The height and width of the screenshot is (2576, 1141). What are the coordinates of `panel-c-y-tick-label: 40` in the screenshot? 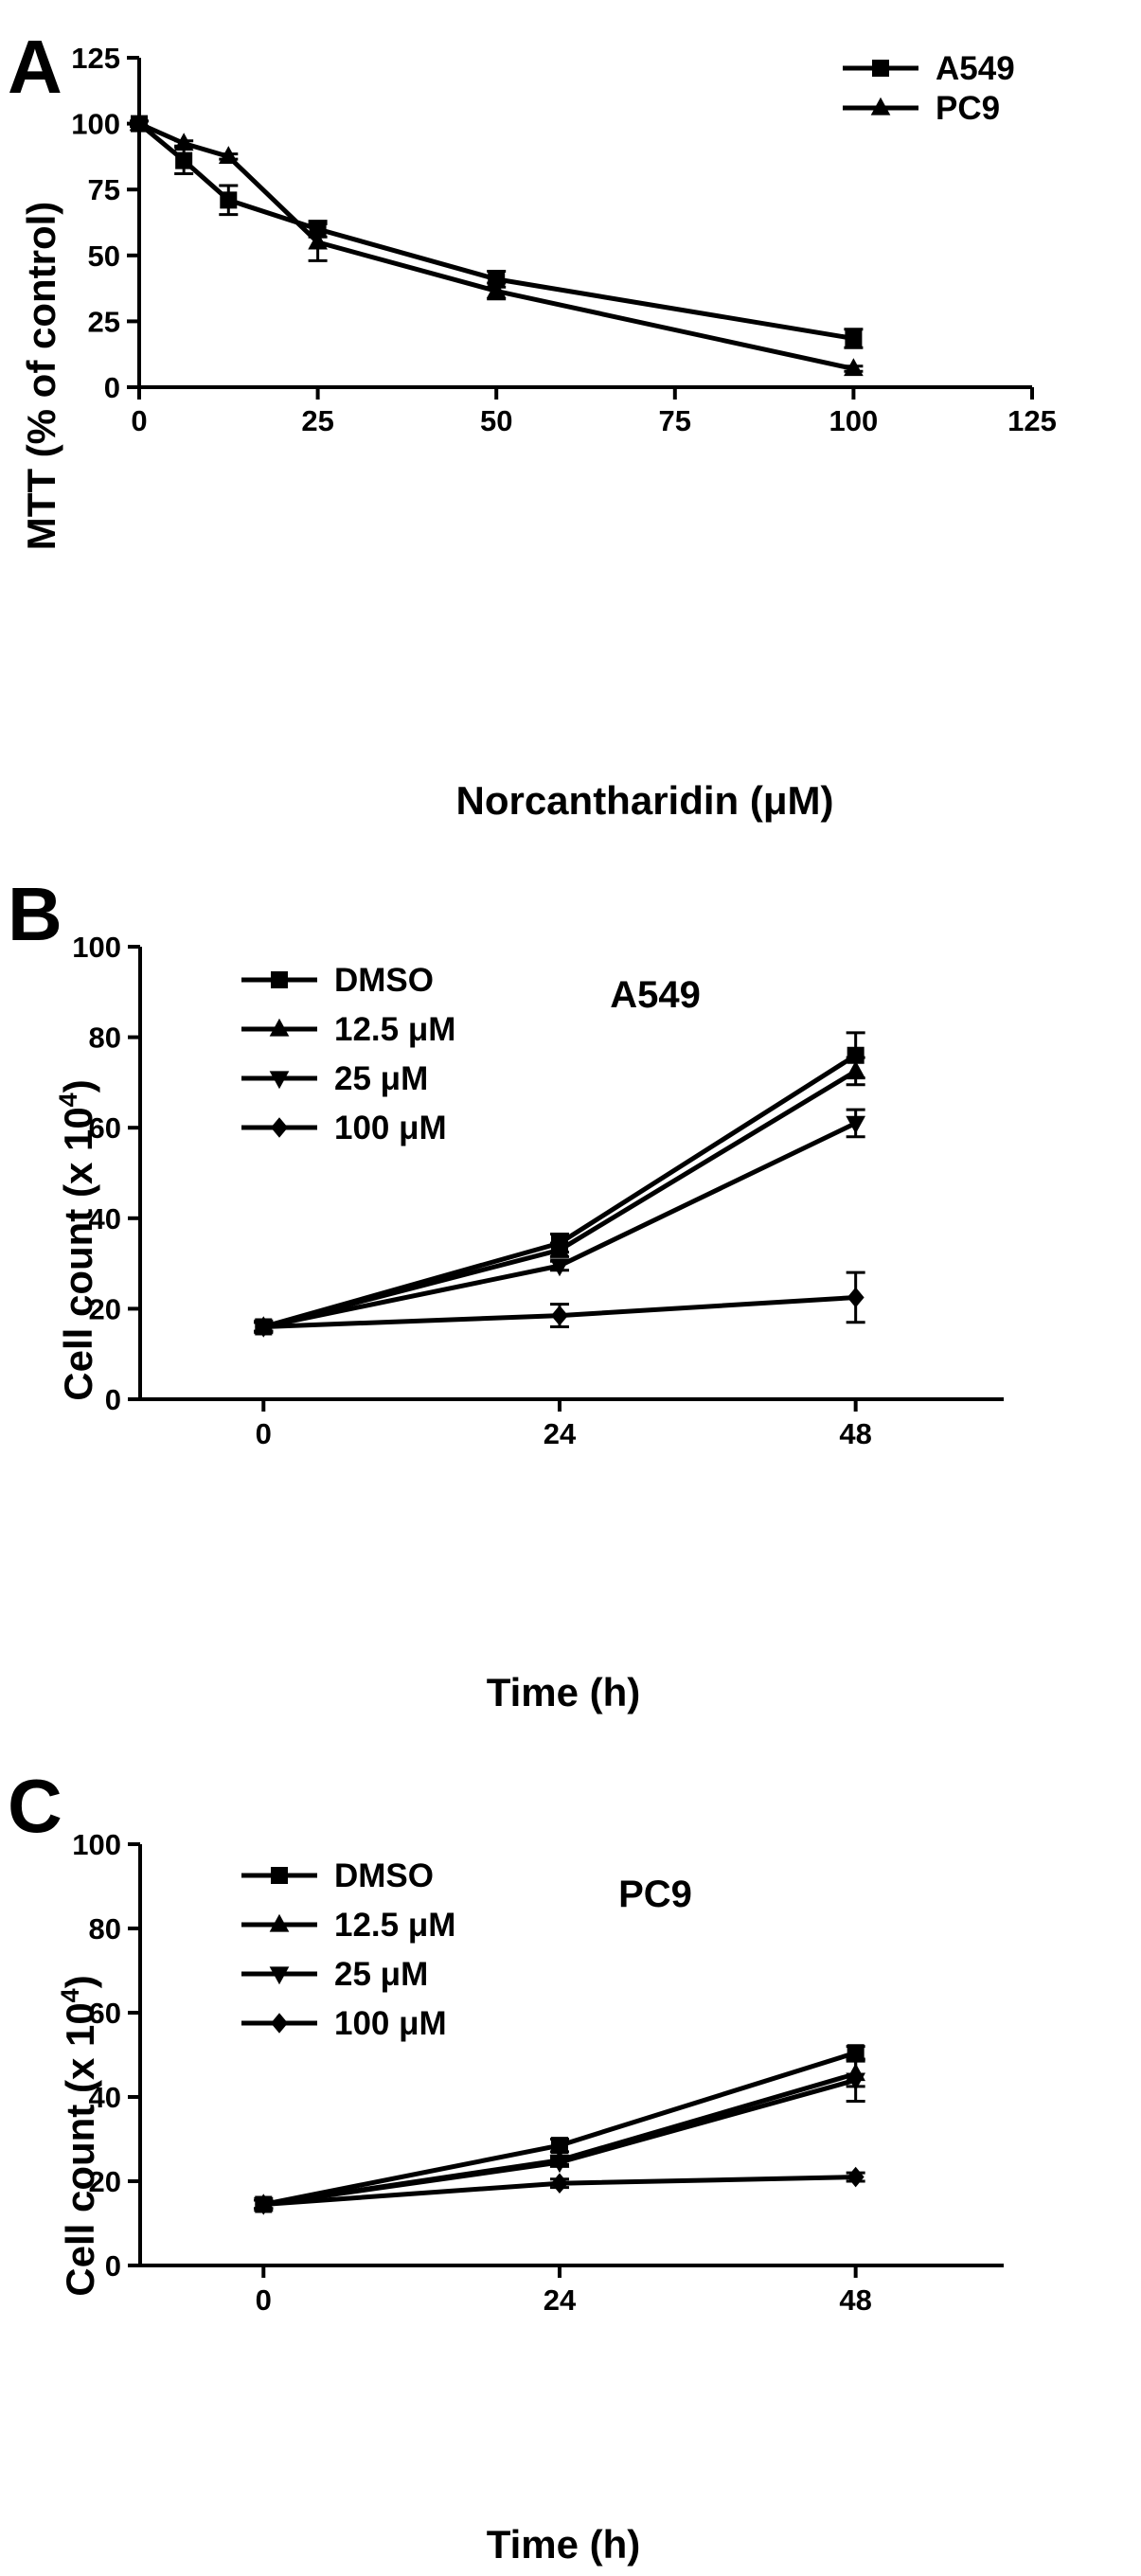 It's located at (105, 2097).